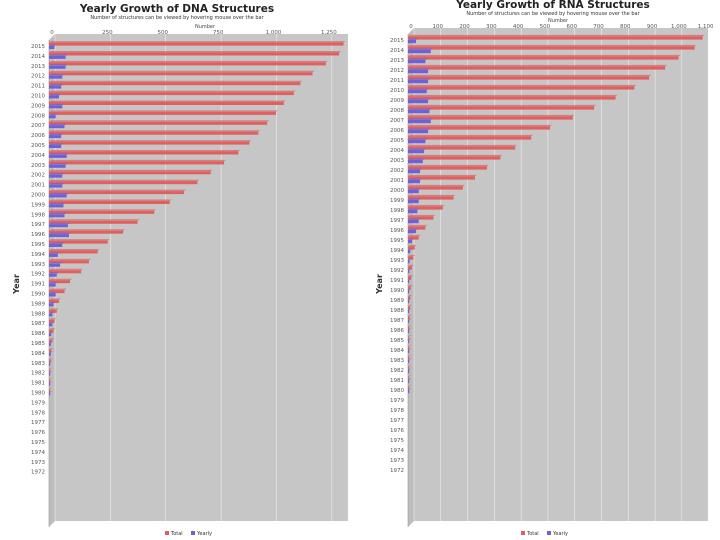 The width and height of the screenshot is (720, 540). What do you see at coordinates (60, 282) in the screenshot?
I see `dna-bar-total-1991` at bounding box center [60, 282].